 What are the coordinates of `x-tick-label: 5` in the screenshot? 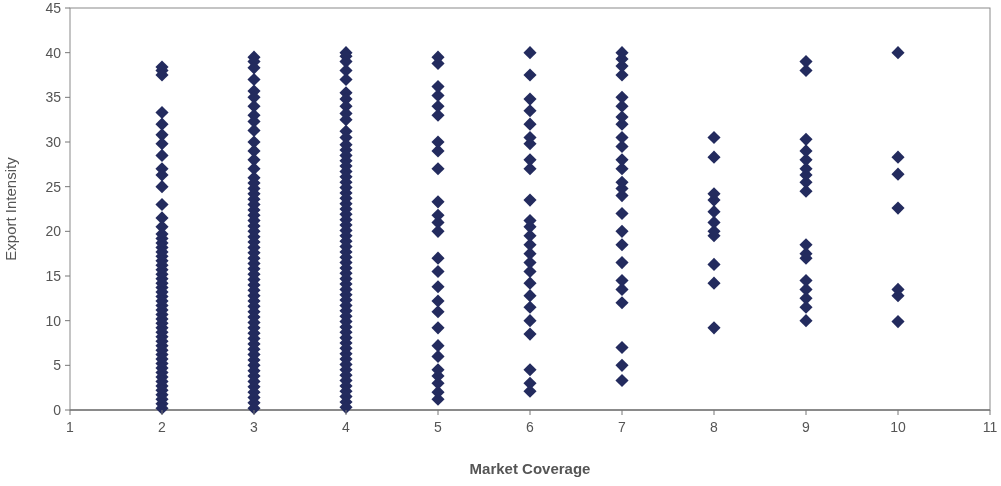 It's located at (438, 427).